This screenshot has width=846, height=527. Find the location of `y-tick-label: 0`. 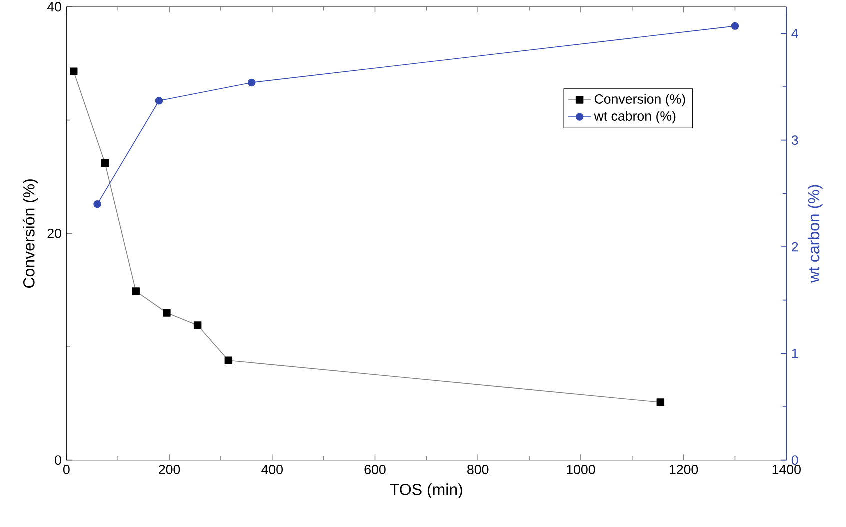

y-tick-label: 0 is located at coordinates (58, 461).